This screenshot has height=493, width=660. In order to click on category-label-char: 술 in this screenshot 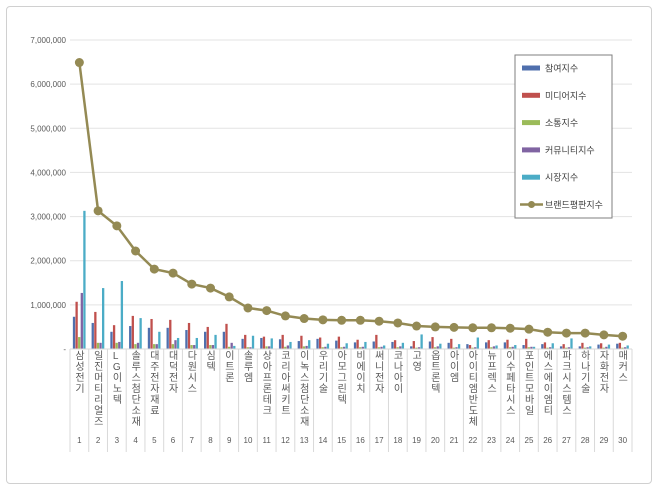, I will do `click(585, 389)`.